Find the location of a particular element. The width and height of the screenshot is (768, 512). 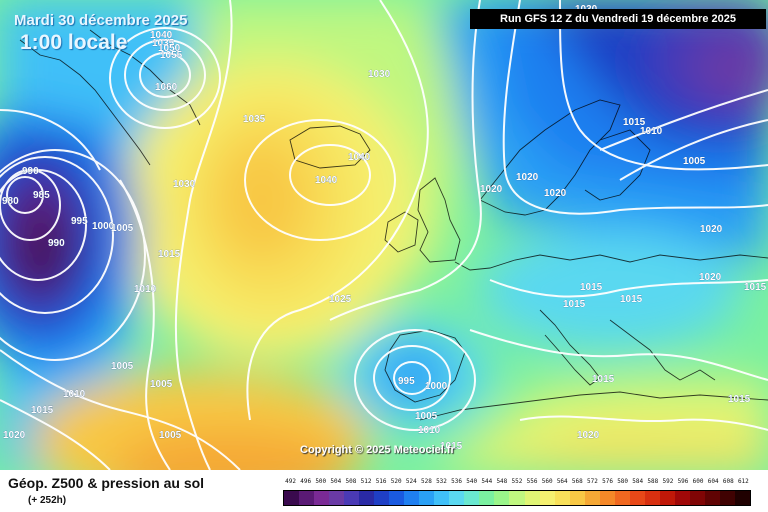

scale-level-label: 592 is located at coordinates (668, 481).